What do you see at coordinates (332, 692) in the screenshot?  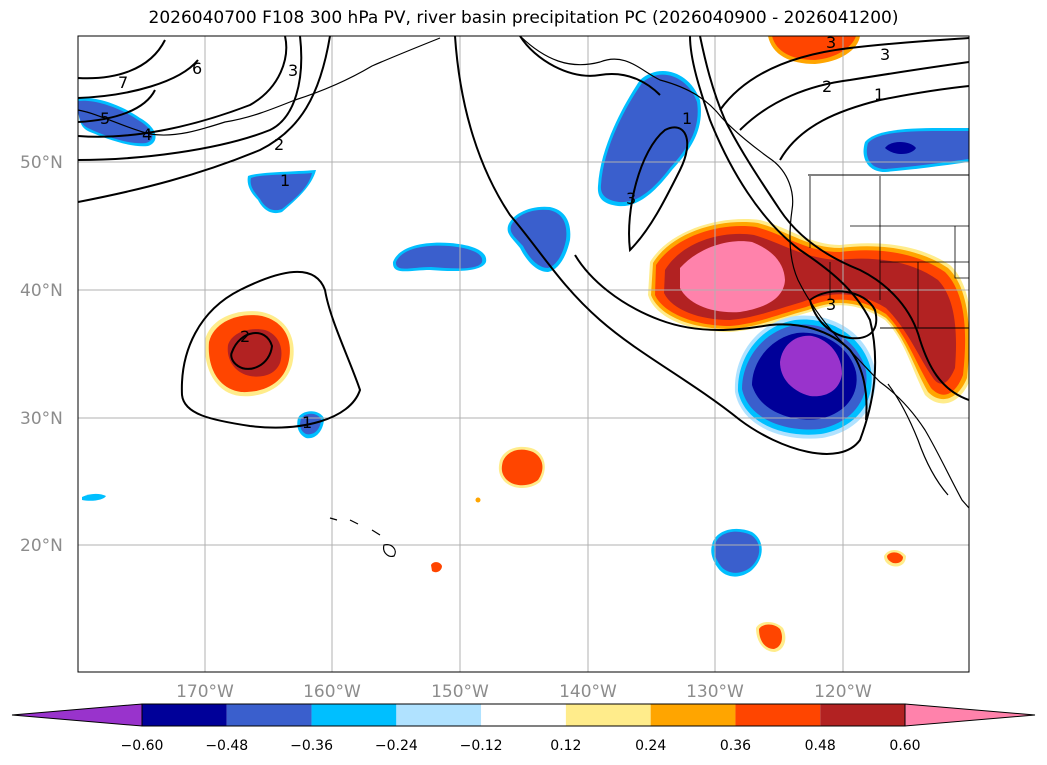 I see `lon-label: 160°W` at bounding box center [332, 692].